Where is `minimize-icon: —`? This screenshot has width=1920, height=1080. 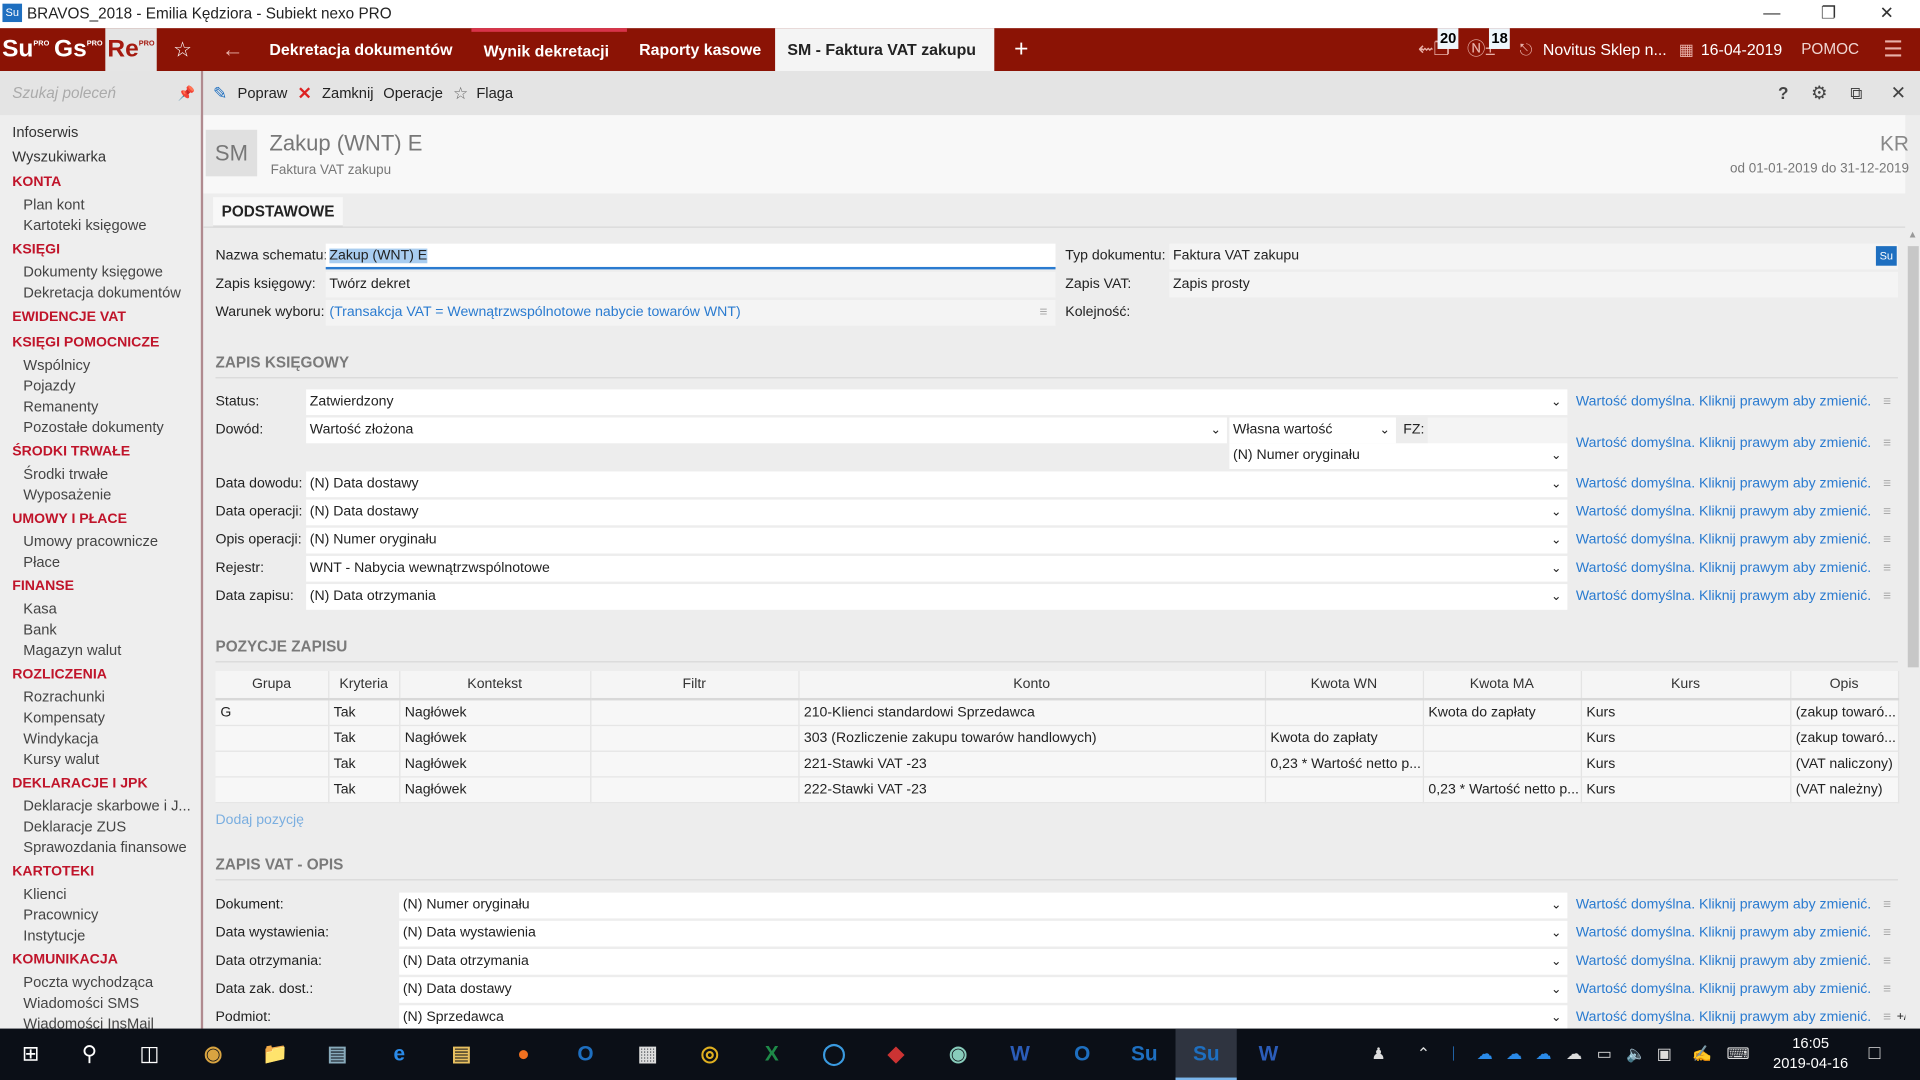 minimize-icon: — is located at coordinates (1772, 12).